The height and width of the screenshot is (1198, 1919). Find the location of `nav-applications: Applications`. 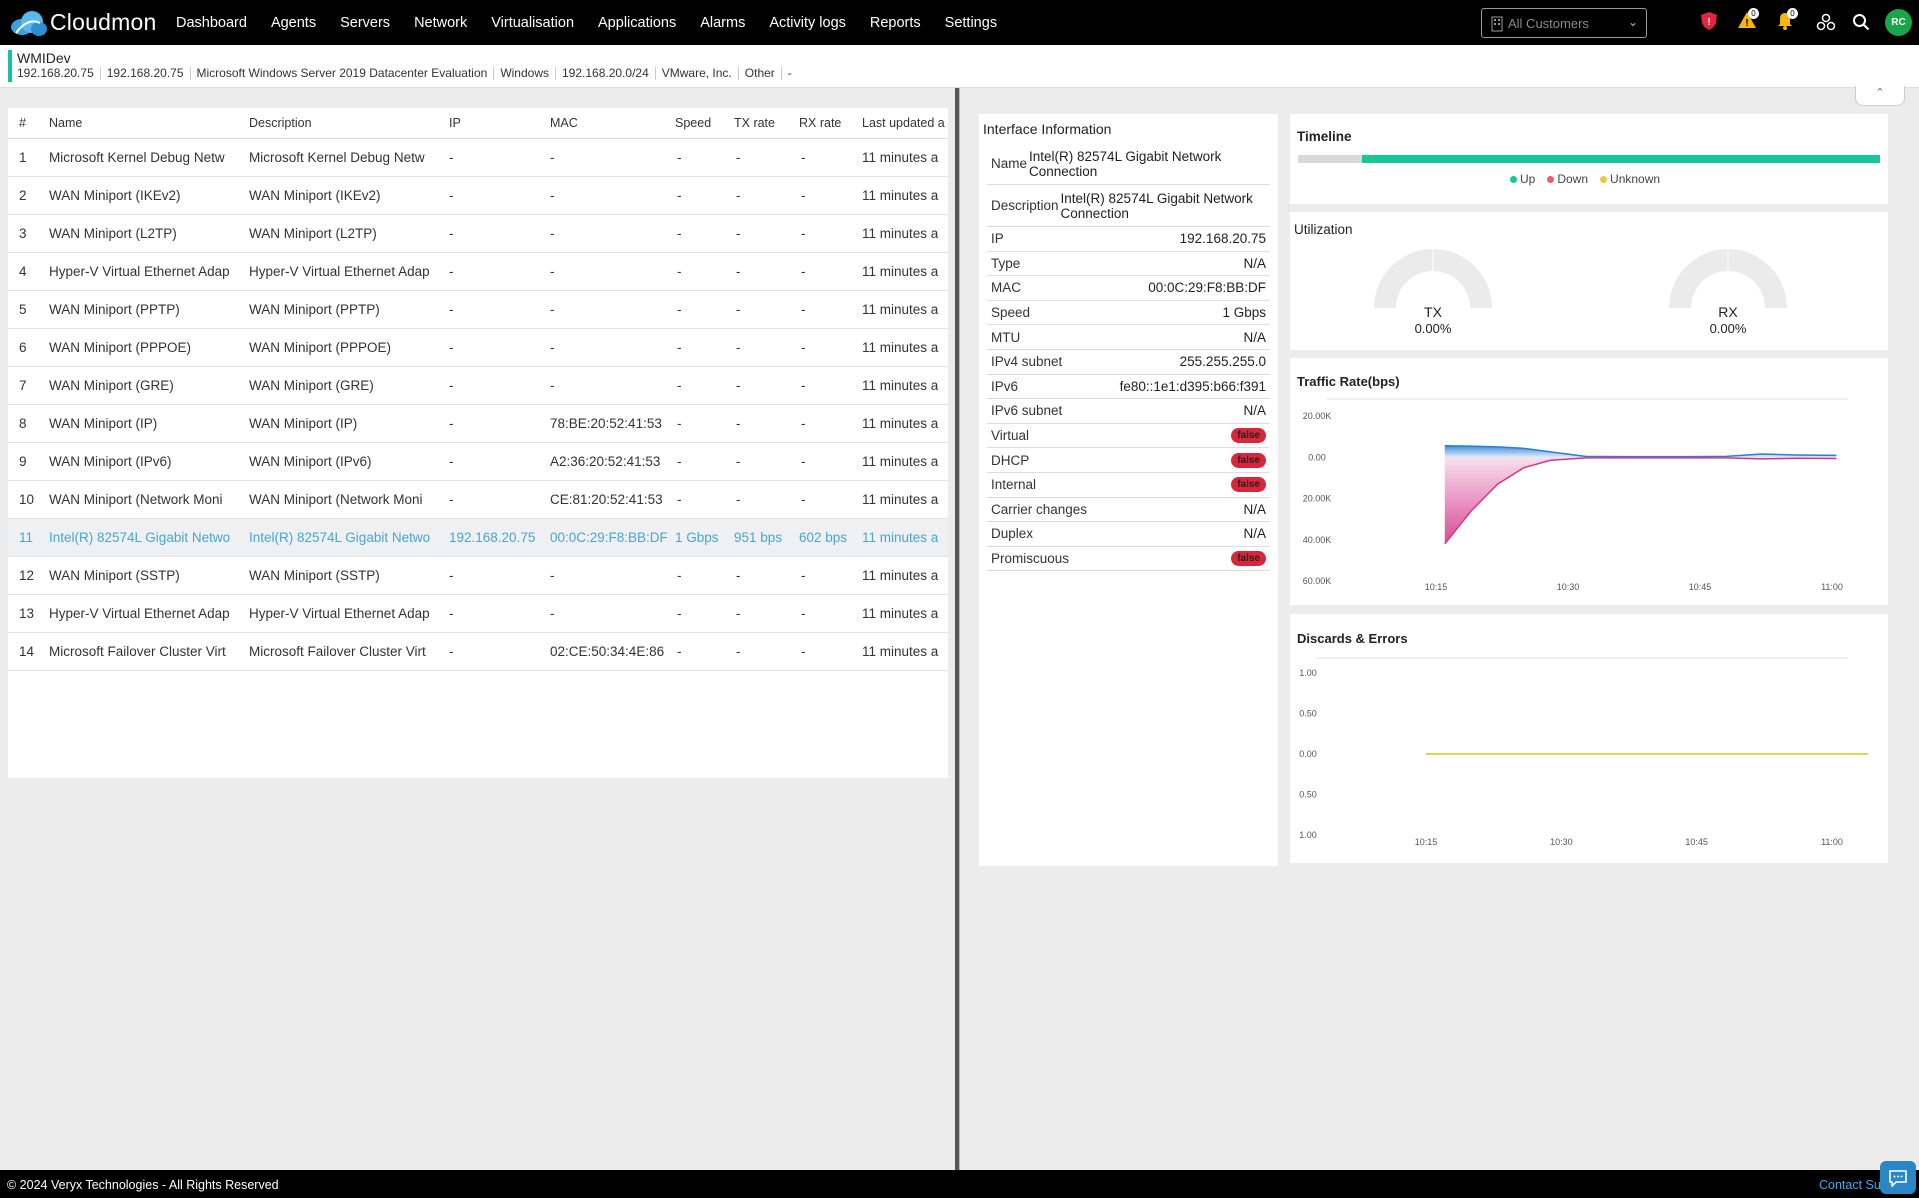

nav-applications: Applications is located at coordinates (637, 22).